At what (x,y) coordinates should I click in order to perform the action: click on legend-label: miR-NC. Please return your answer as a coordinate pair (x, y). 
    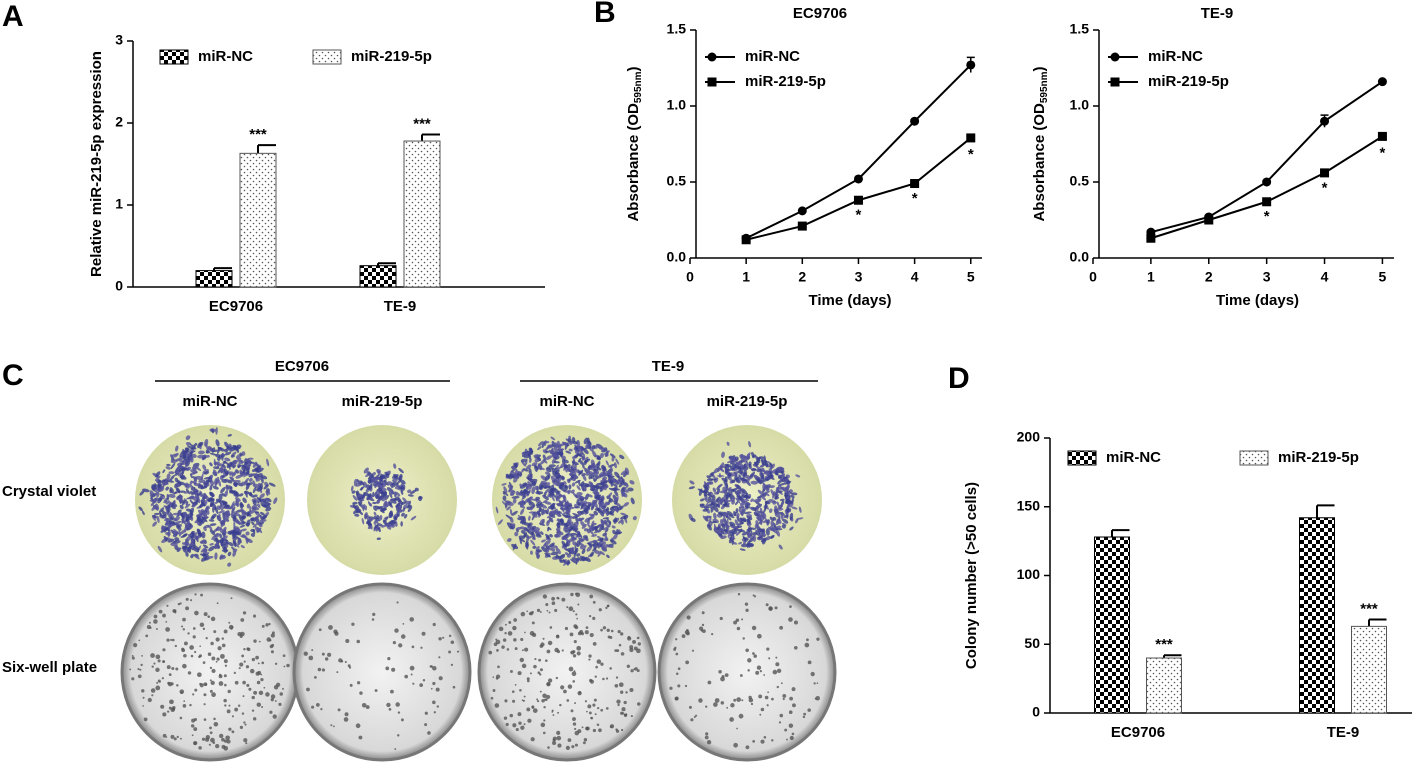
    Looking at the image, I should click on (1175, 56).